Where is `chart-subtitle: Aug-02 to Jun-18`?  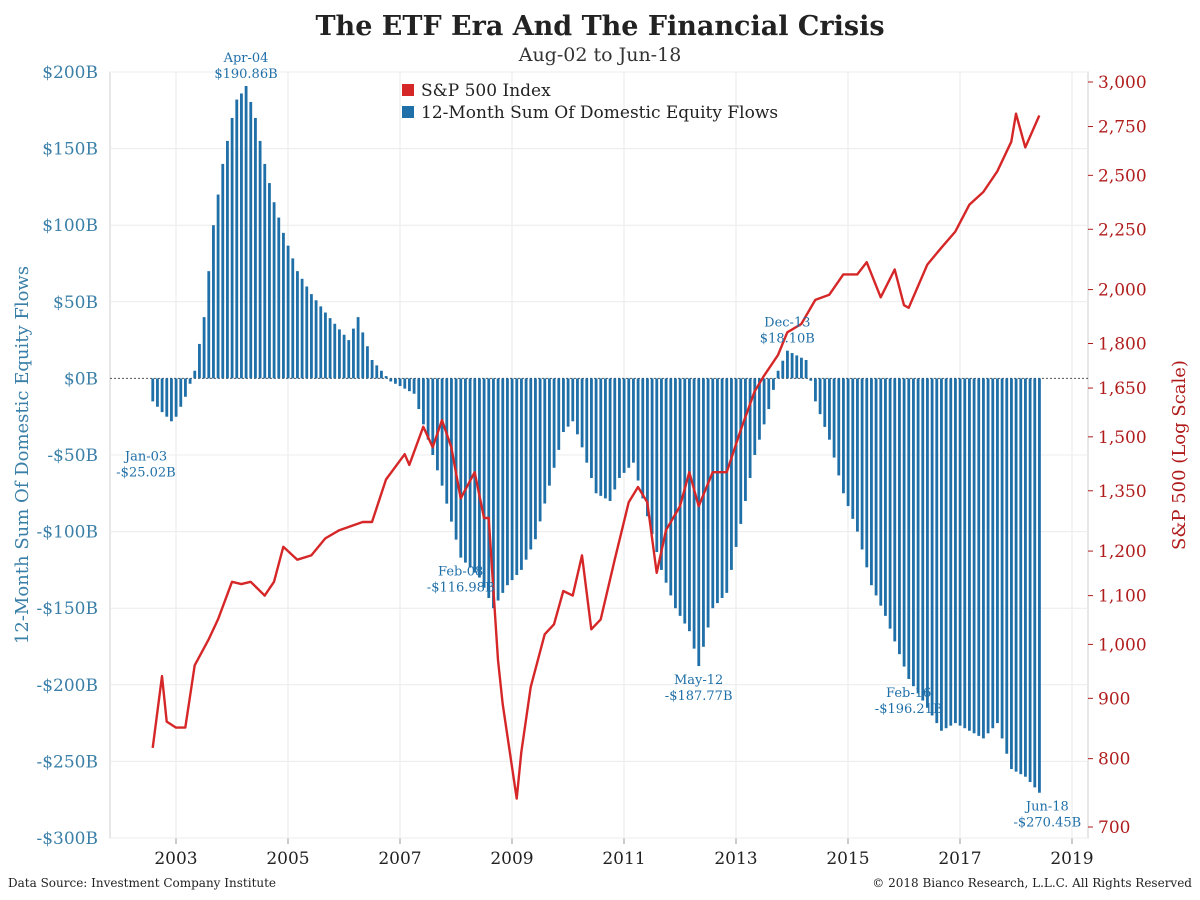
chart-subtitle: Aug-02 to Jun-18 is located at coordinates (600, 55).